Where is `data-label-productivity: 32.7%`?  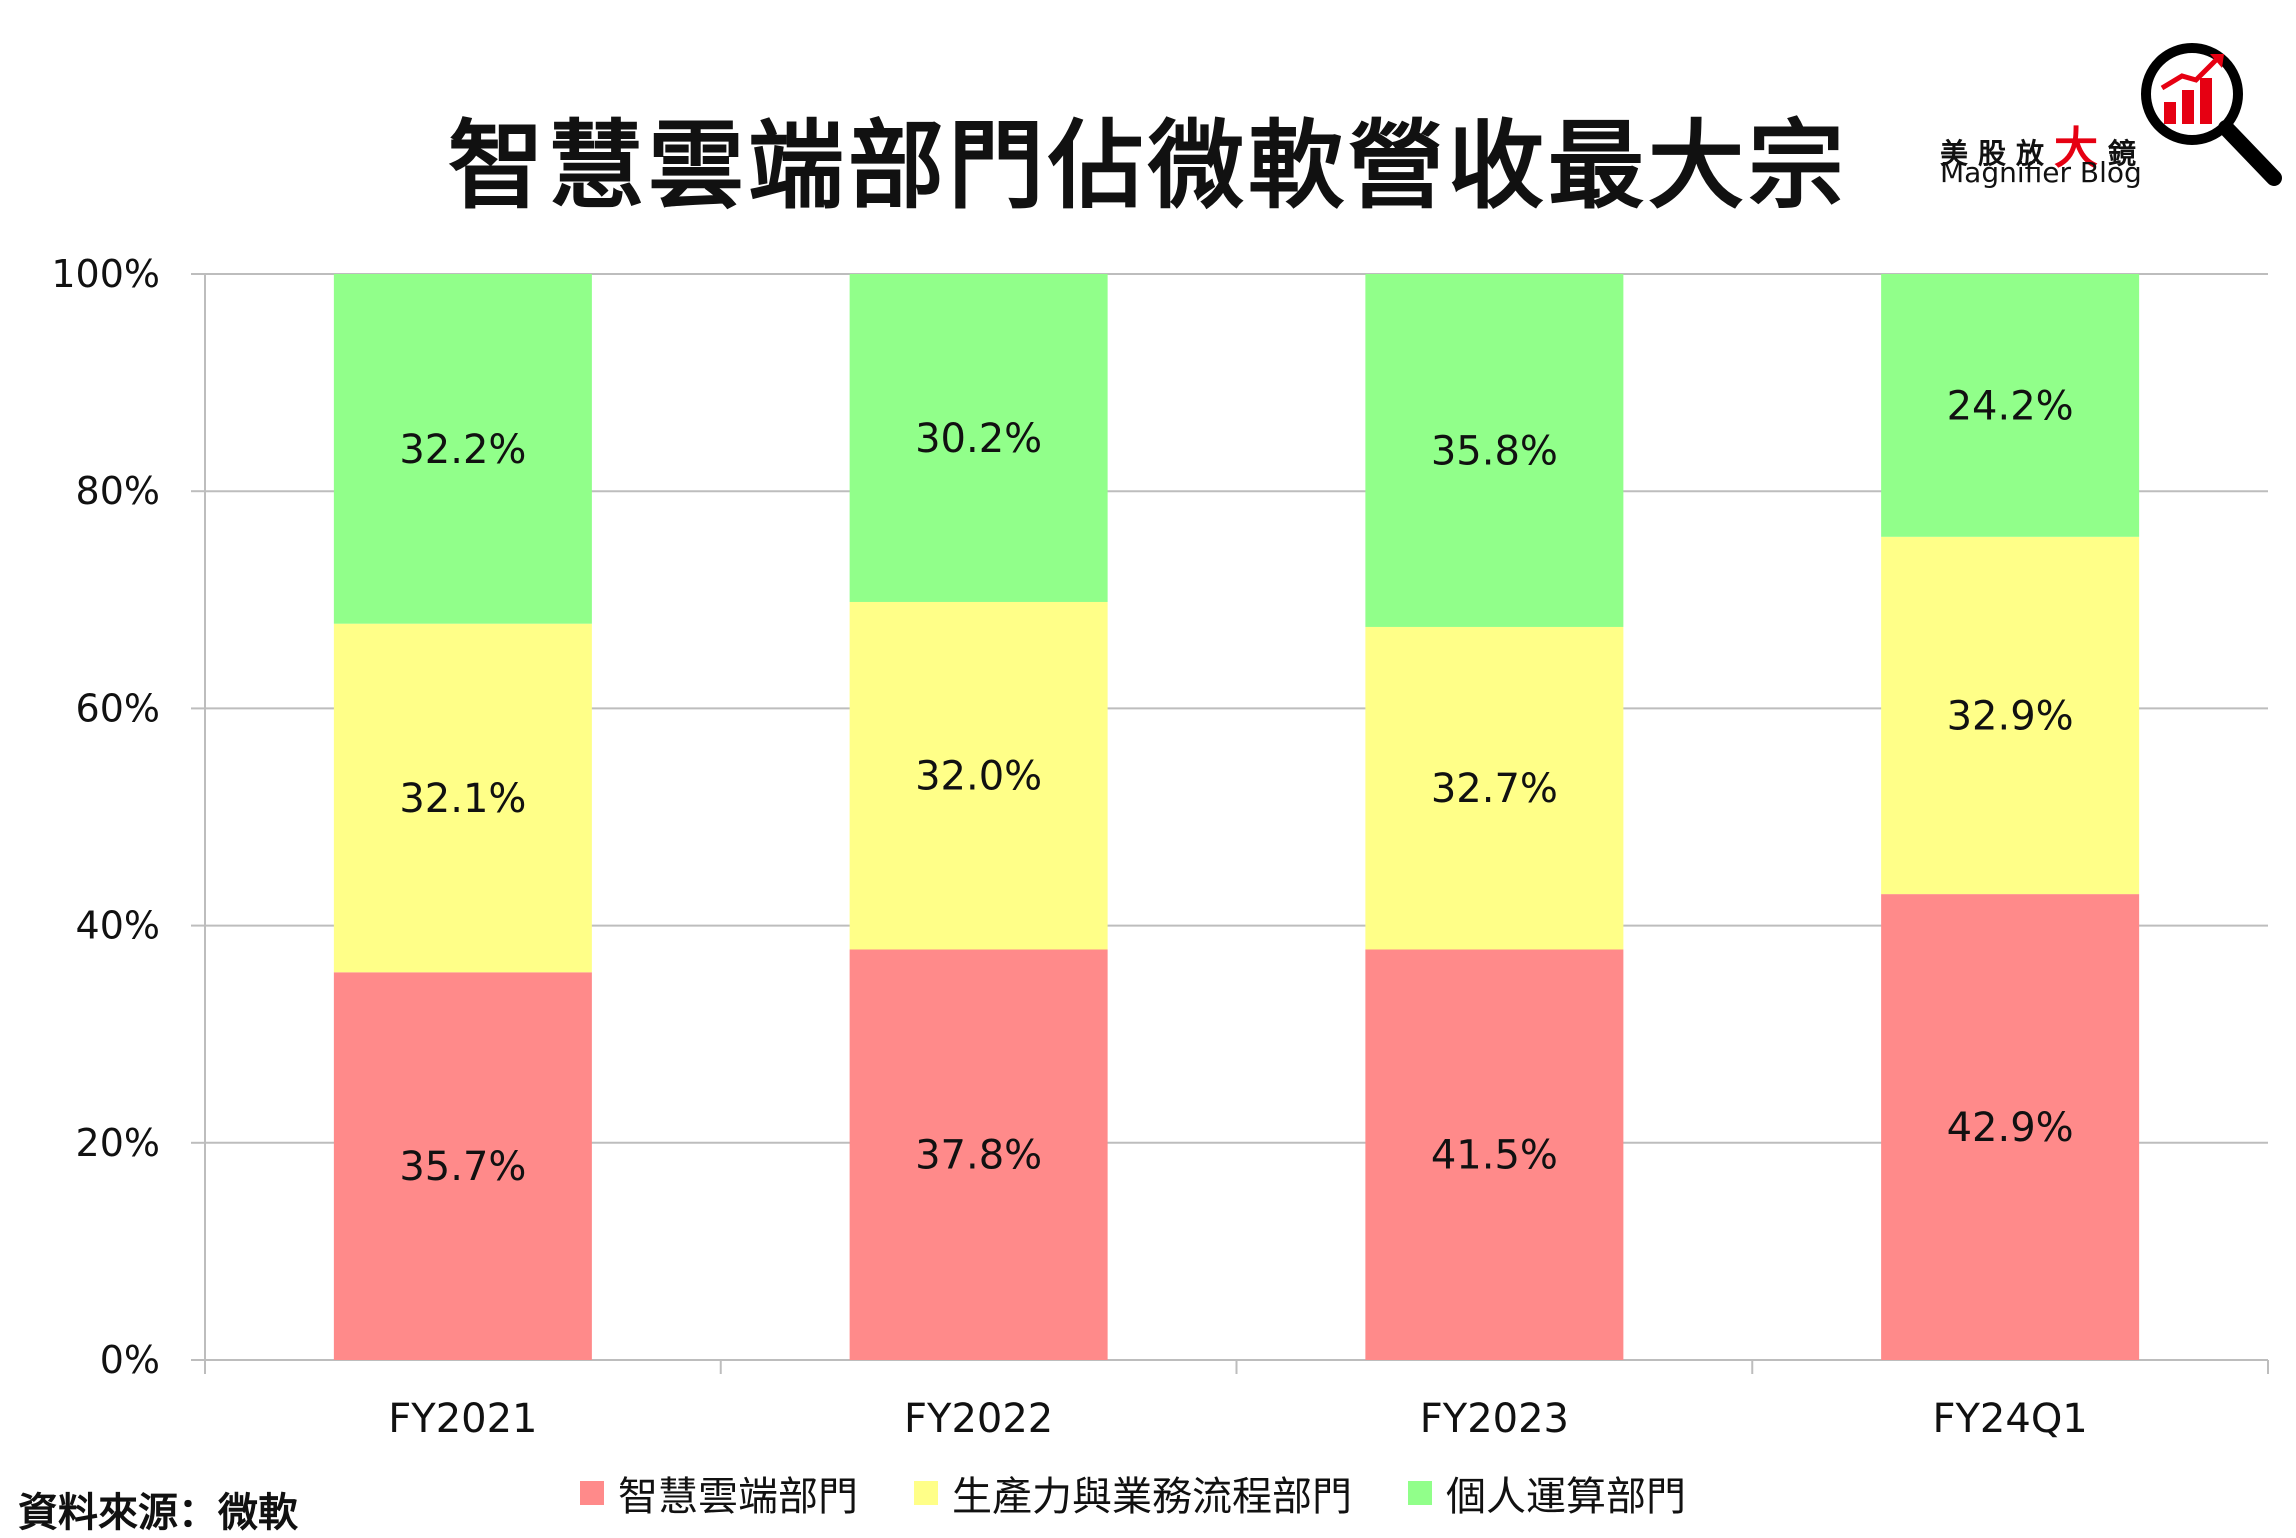 data-label-productivity: 32.7% is located at coordinates (1494, 789).